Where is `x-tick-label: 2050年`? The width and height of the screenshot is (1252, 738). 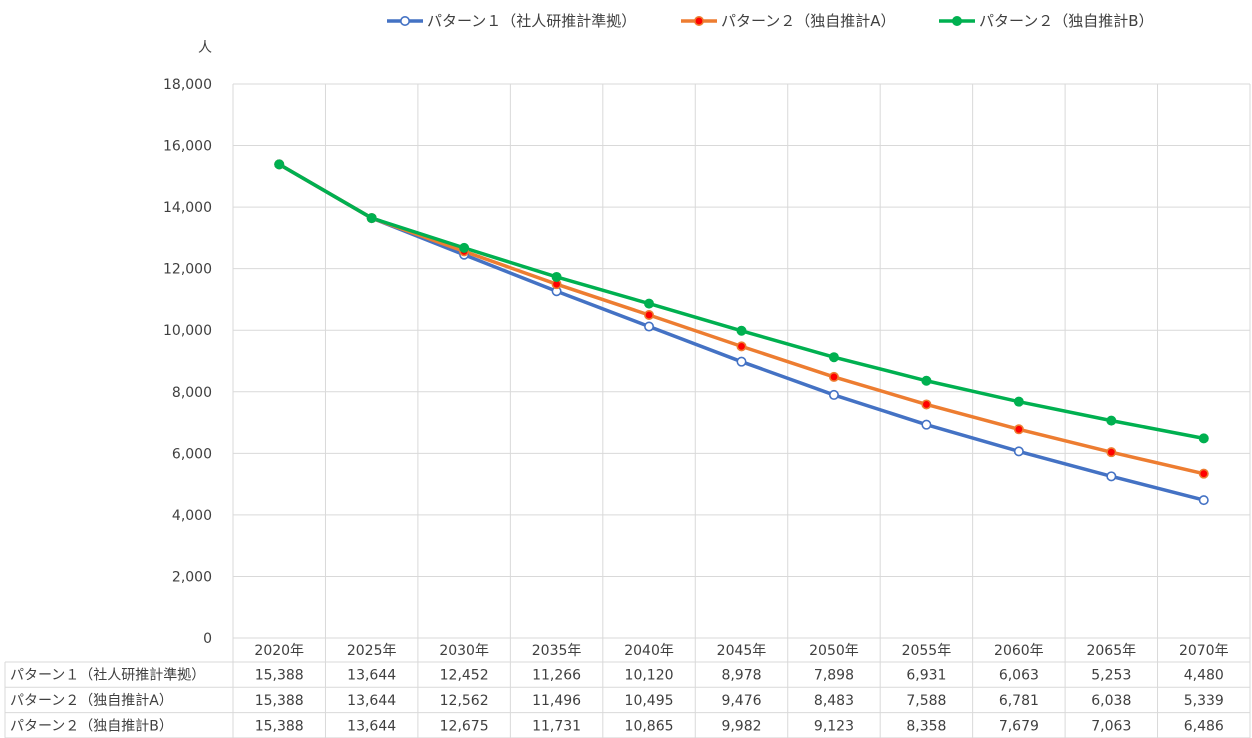
x-tick-label: 2050年 is located at coordinates (834, 651).